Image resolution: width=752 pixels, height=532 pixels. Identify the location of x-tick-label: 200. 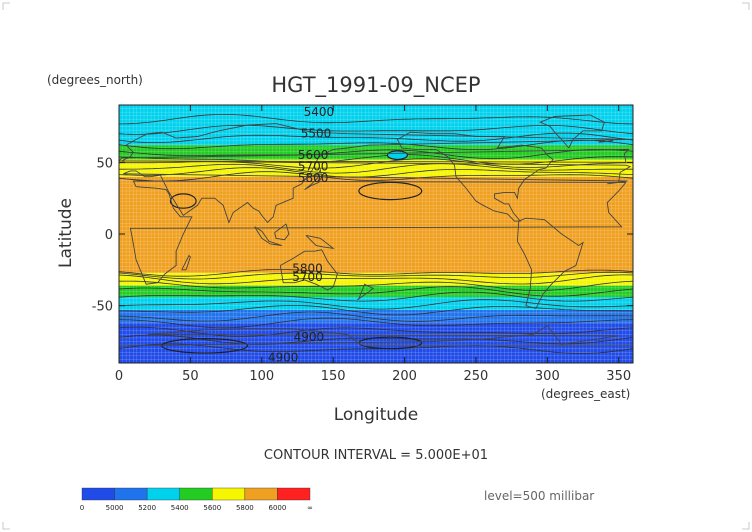
(404, 376).